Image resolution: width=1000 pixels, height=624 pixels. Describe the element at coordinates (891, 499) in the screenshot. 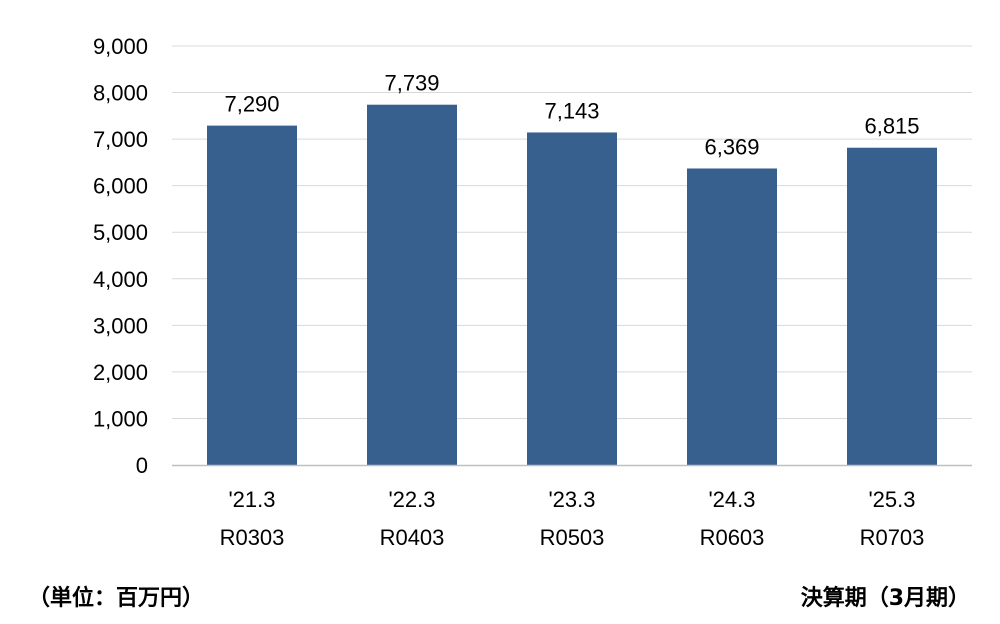

I see `x-tick-label: '25.3` at that location.